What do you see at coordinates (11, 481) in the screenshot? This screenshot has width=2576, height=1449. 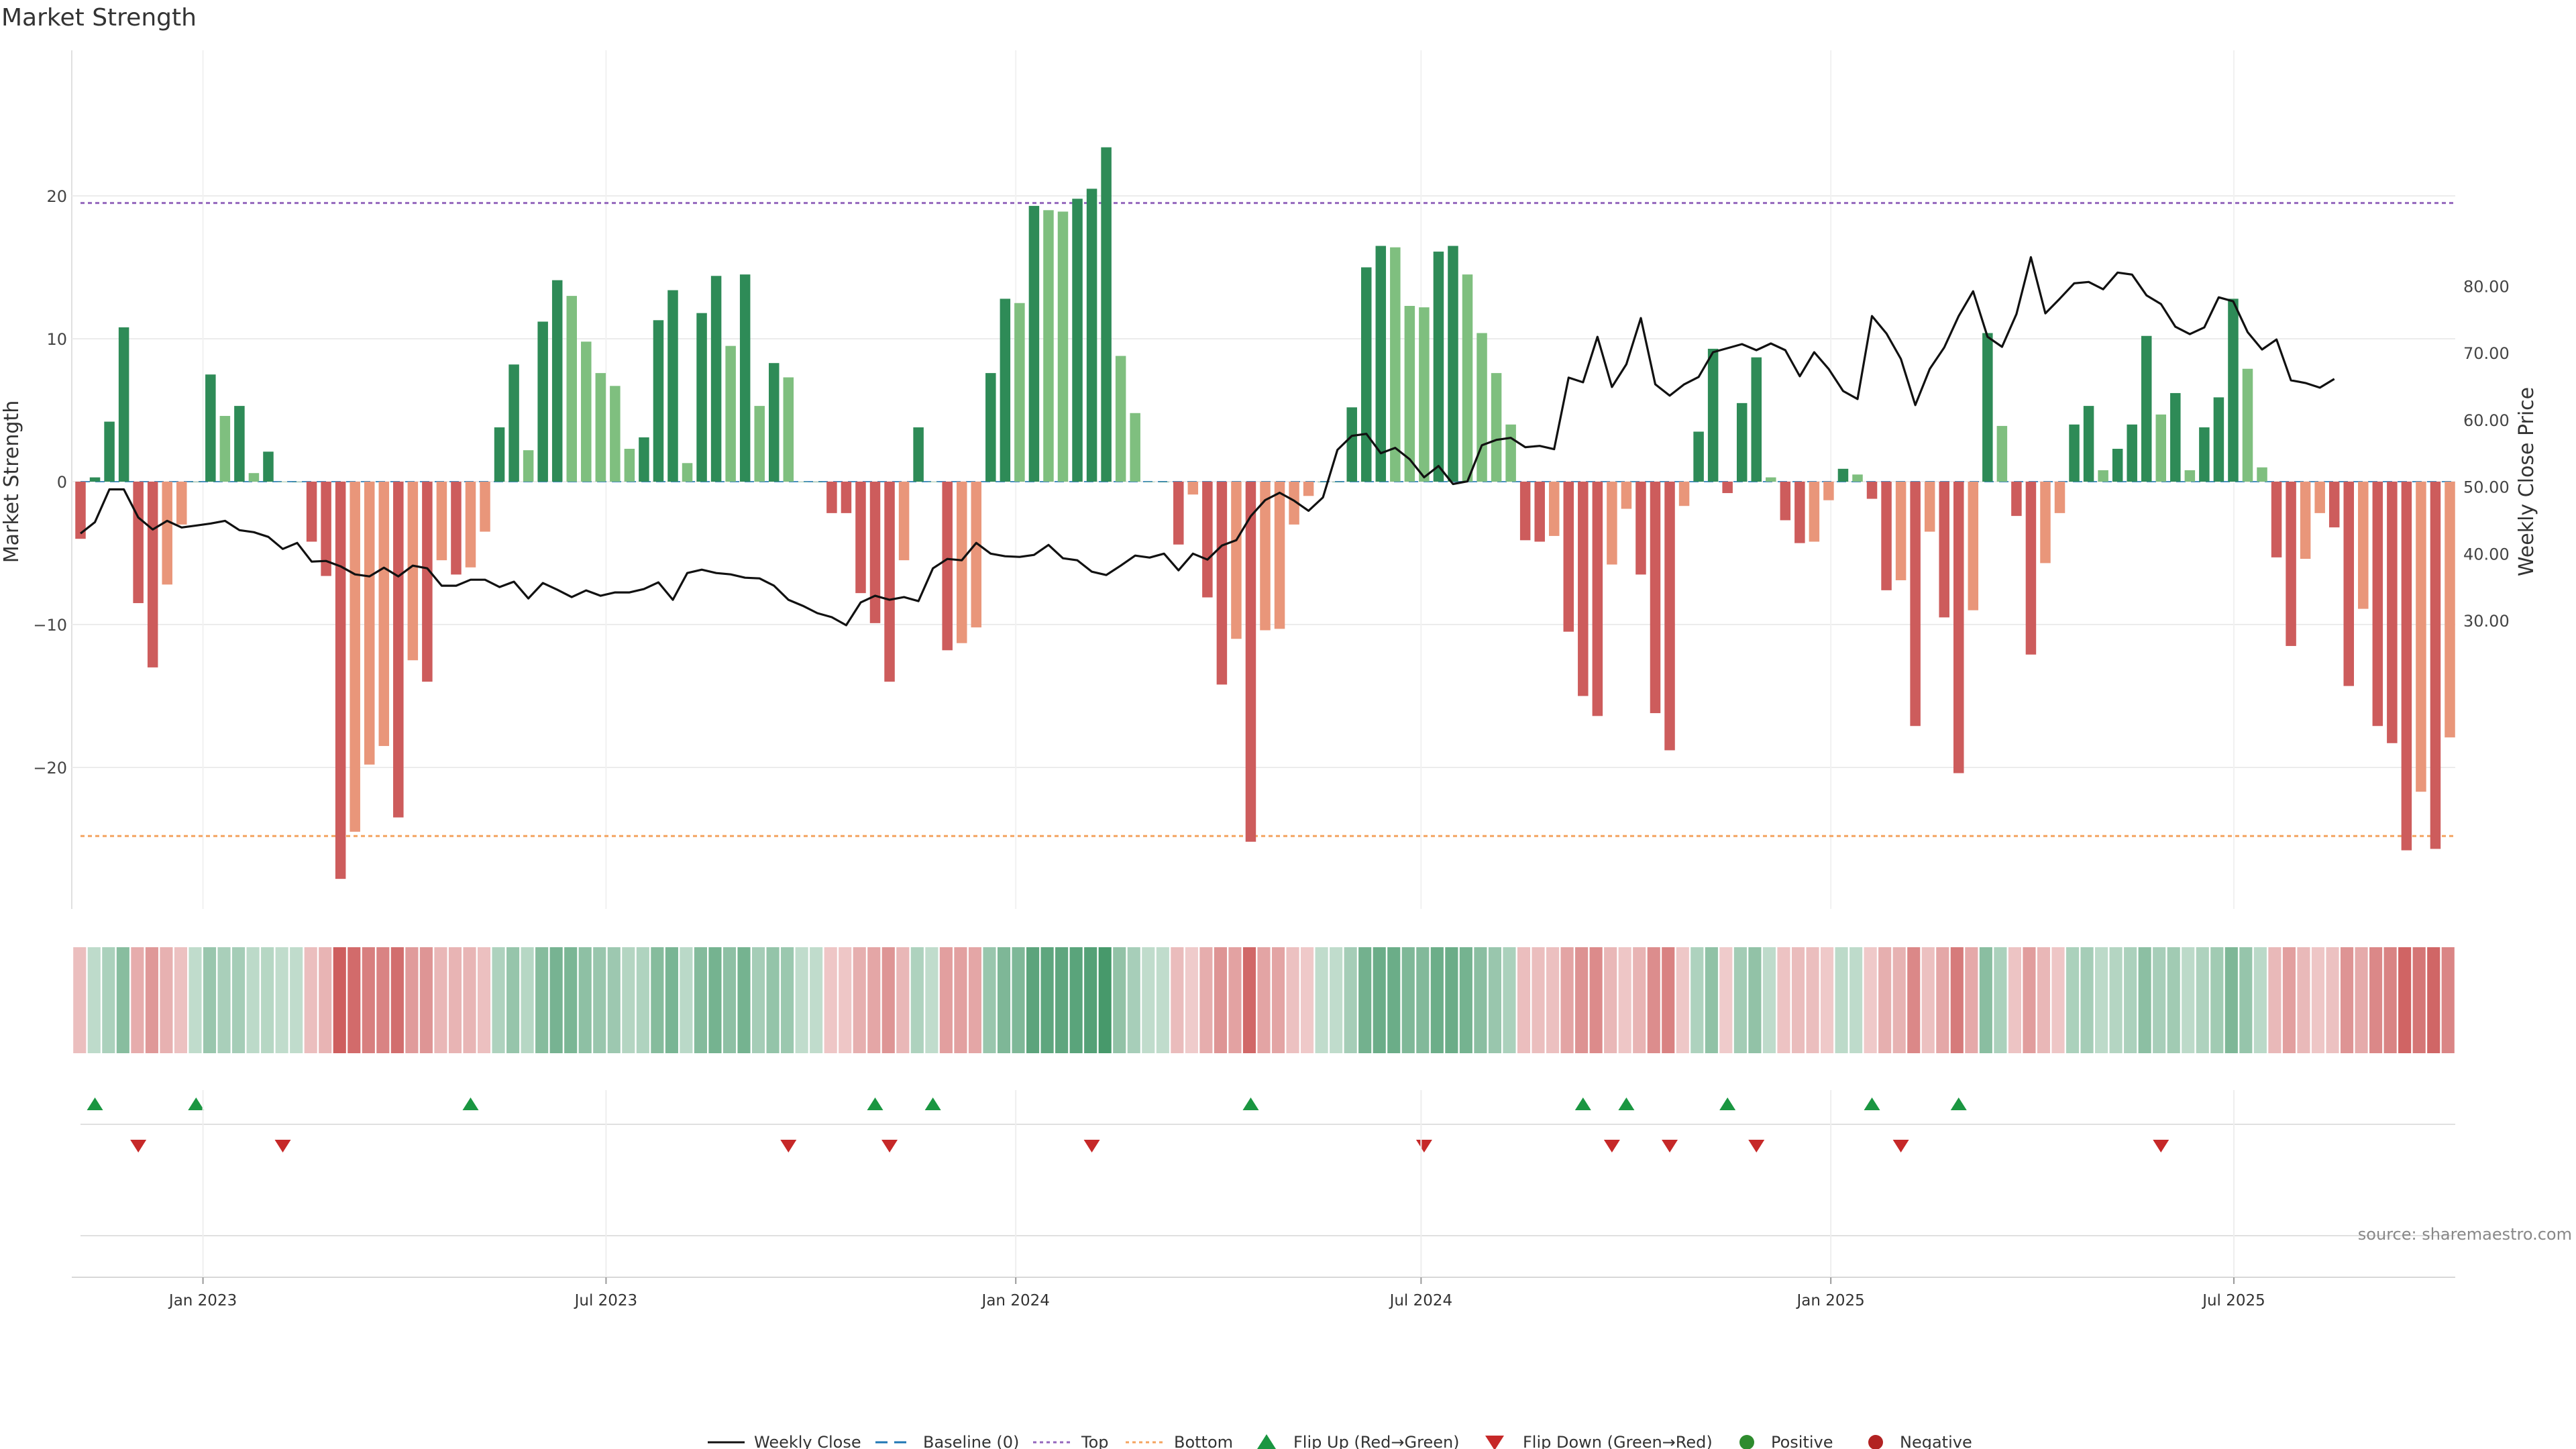 I see `left-axis-label: Market Strength` at bounding box center [11, 481].